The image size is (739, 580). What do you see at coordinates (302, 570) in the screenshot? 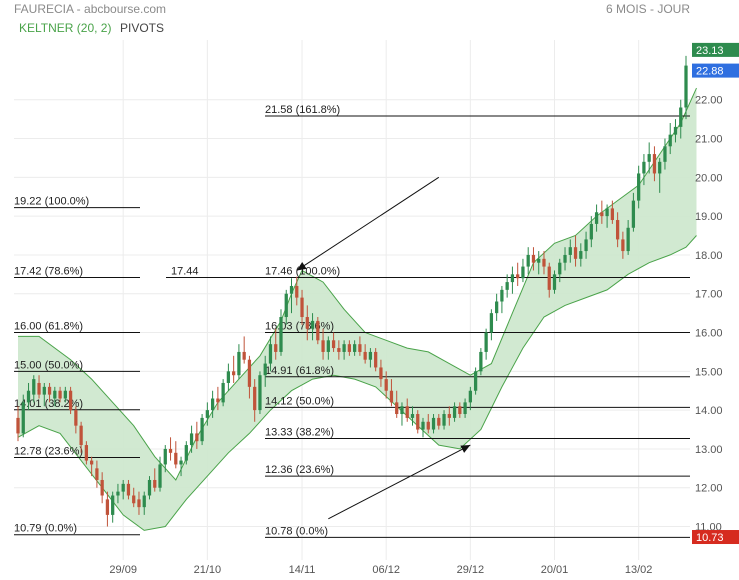
I see `x-tick-label: 14/11` at bounding box center [302, 570].